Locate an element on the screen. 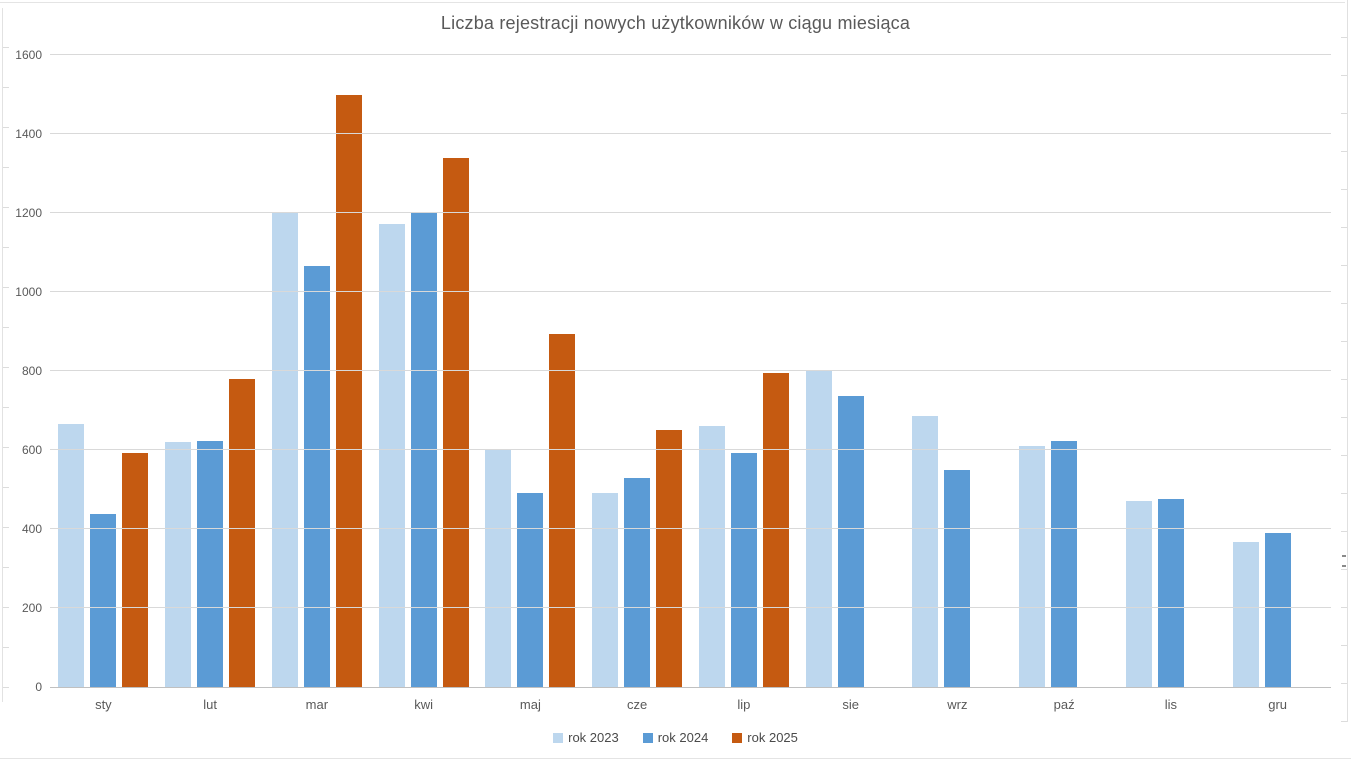 The image size is (1351, 762). cropped-edge-ticks-left is located at coordinates (5, 355).